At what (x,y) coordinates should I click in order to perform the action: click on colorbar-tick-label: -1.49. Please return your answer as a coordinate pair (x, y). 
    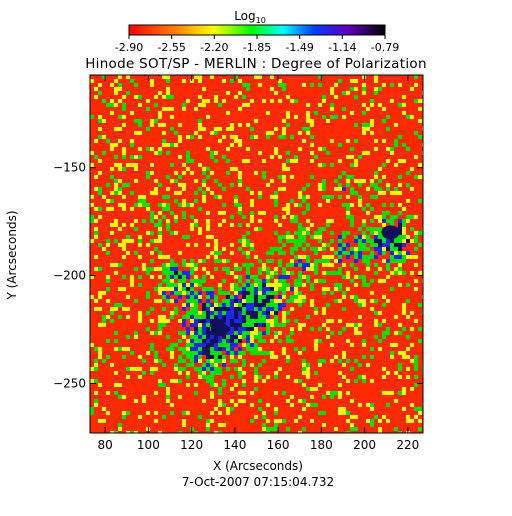
    Looking at the image, I should click on (299, 47).